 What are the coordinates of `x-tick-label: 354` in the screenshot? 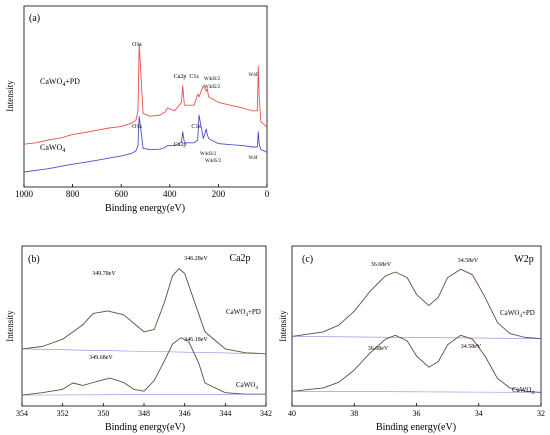 It's located at (22, 413).